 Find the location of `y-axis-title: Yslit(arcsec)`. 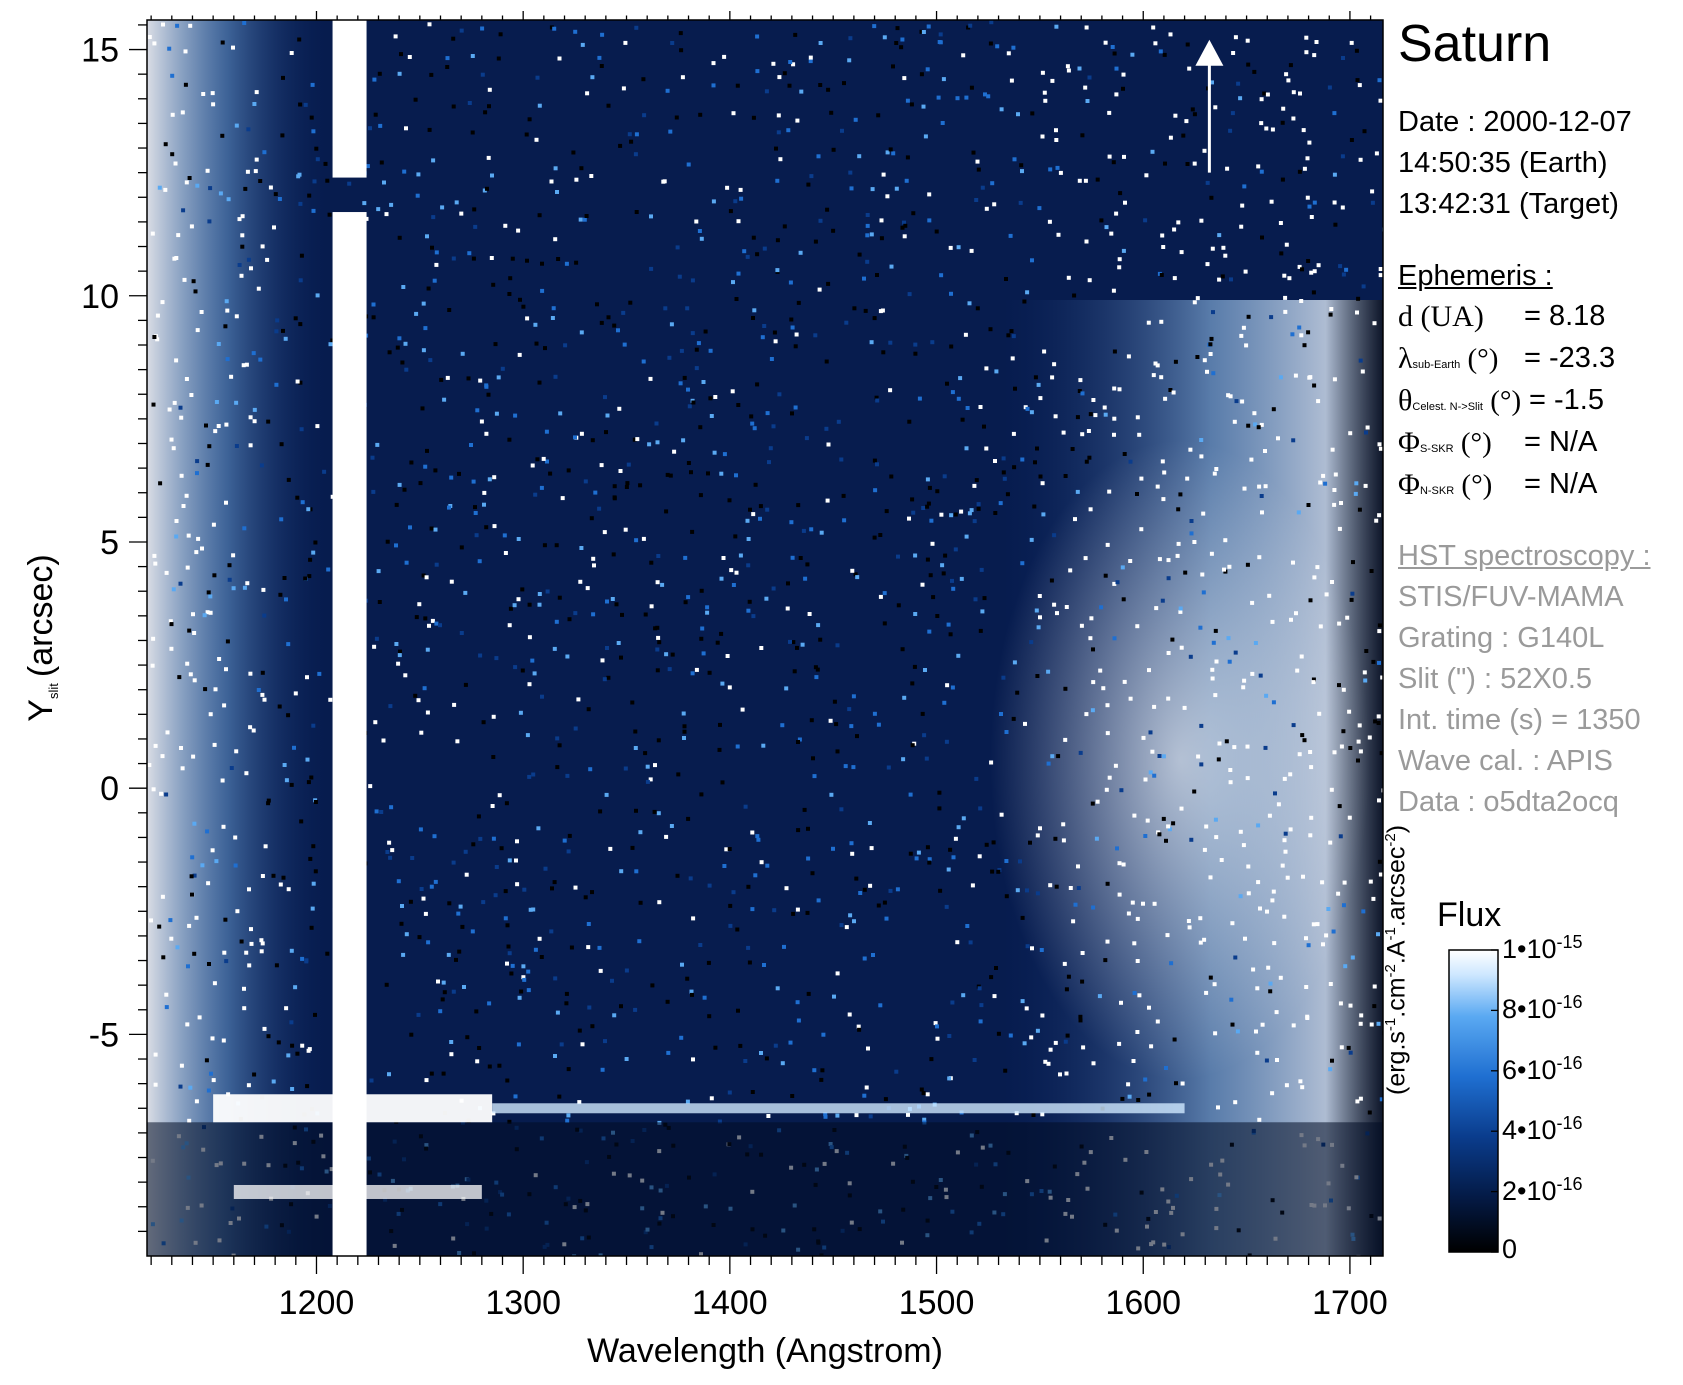

y-axis-title: Yslit(arcsec) is located at coordinates (41, 637).